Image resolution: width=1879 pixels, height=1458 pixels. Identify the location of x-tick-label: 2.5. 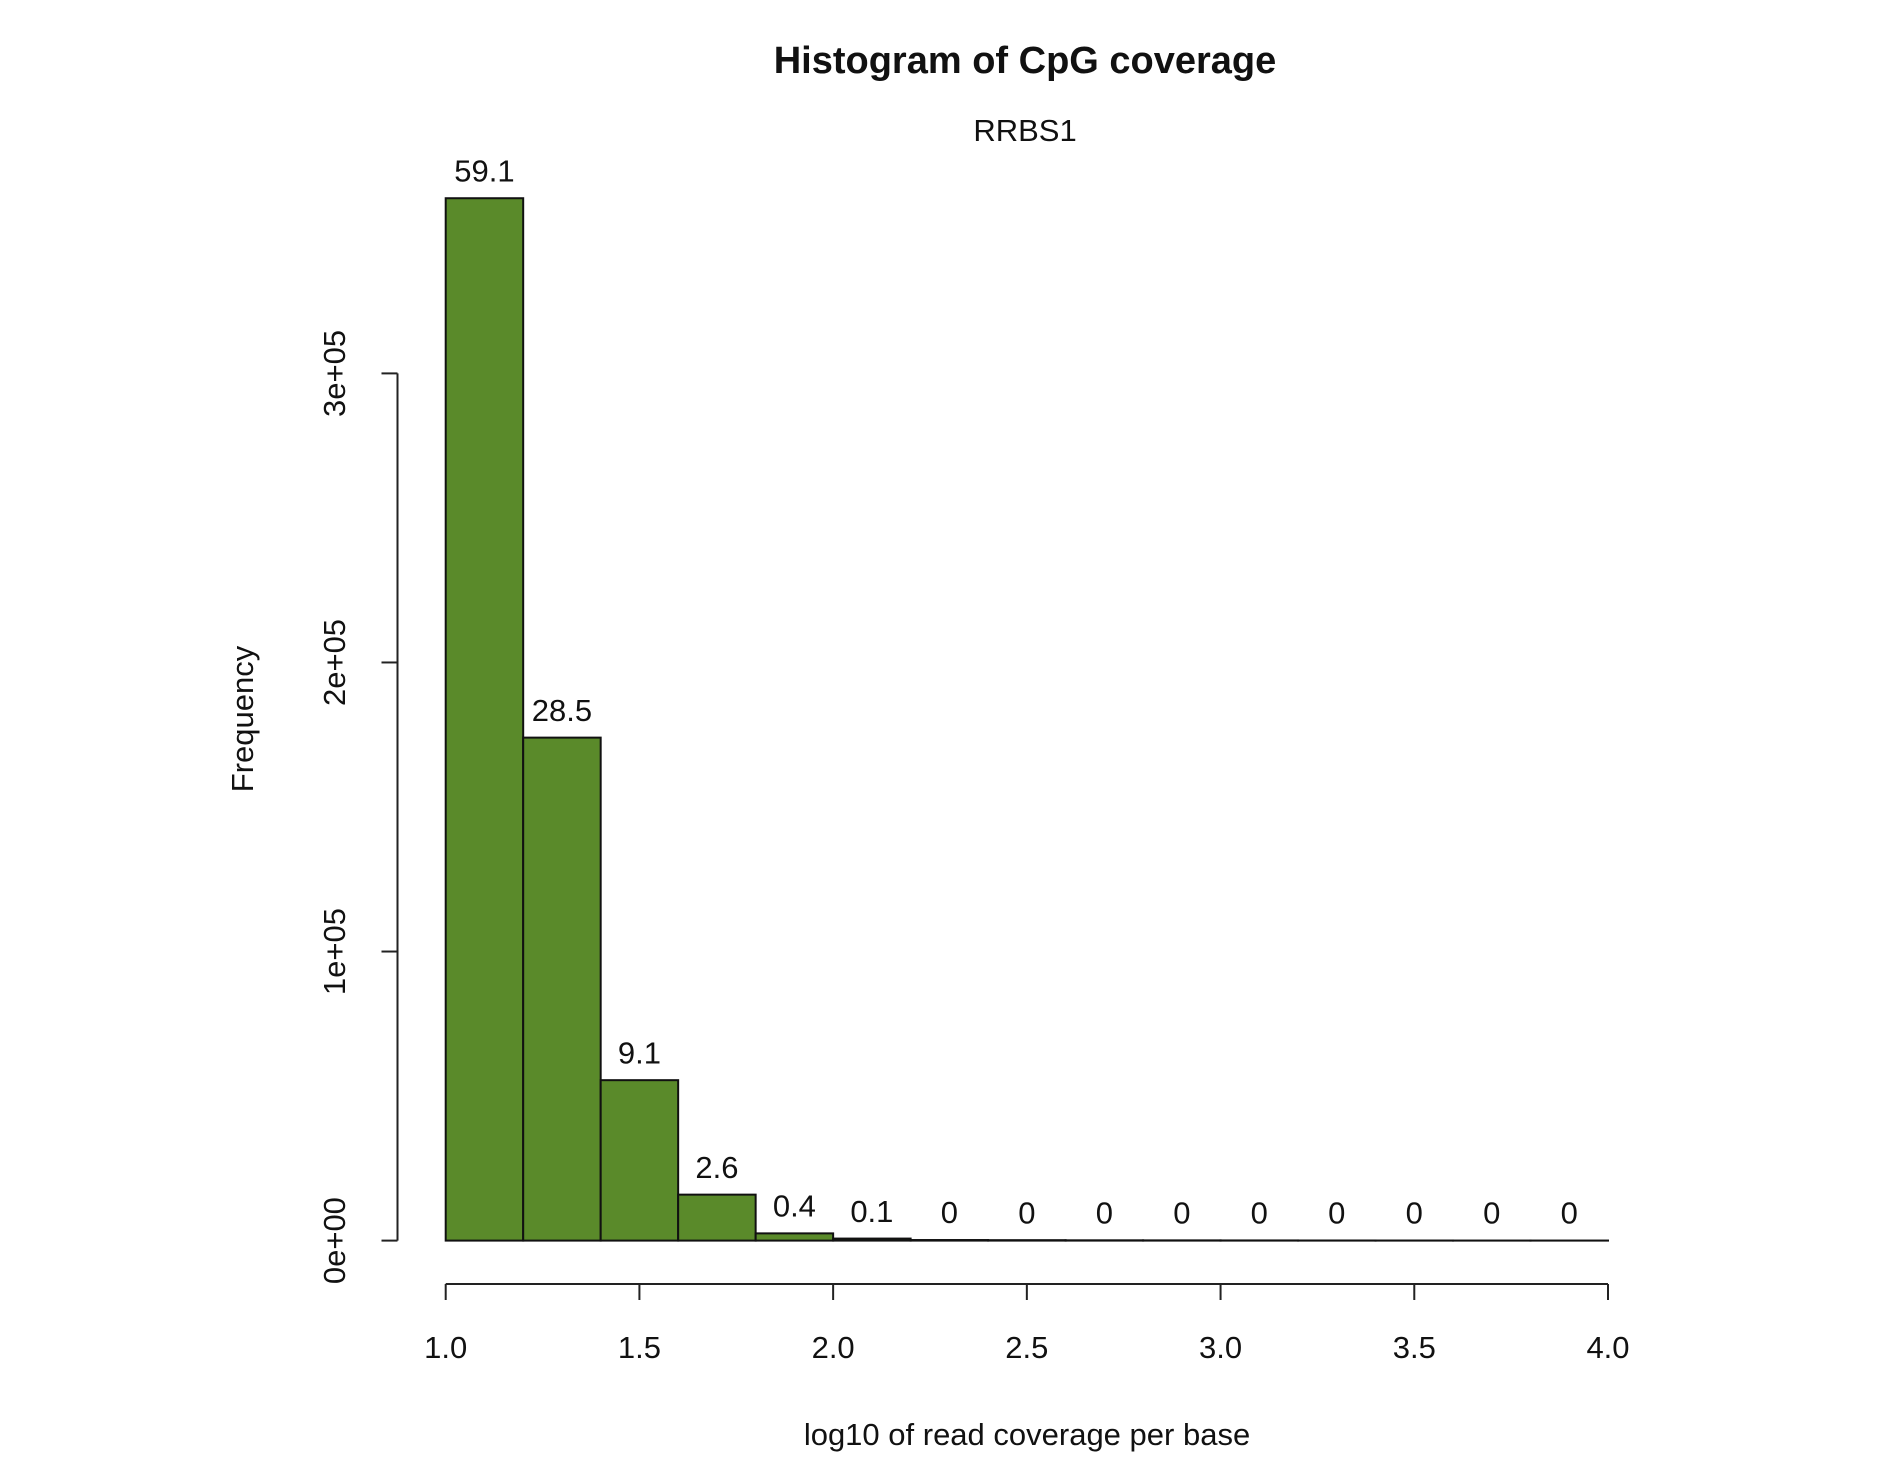
(1026, 1347).